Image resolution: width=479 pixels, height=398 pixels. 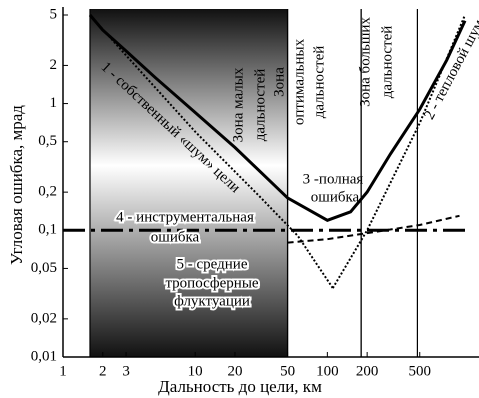 I want to click on y-tick-label: 2, so click(x=54, y=65).